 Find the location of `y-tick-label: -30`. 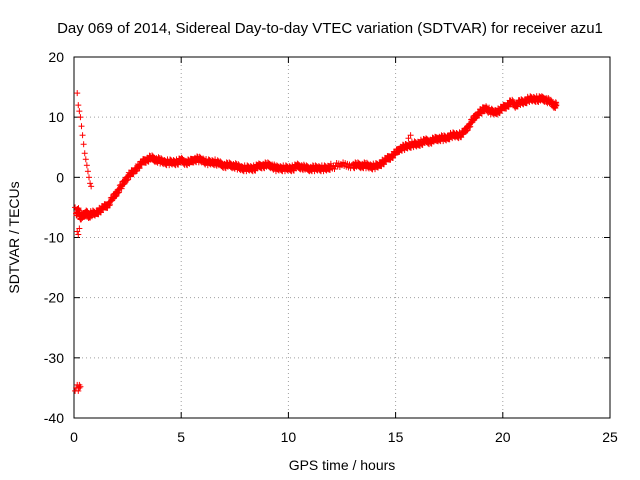

y-tick-label: -30 is located at coordinates (54, 358).